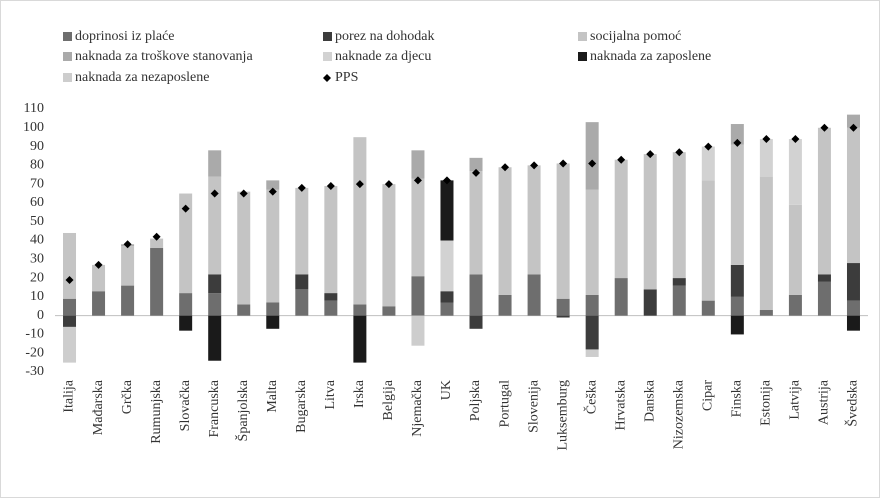  Describe the element at coordinates (824, 402) in the screenshot. I see `x-tick-label: Austrija` at that location.